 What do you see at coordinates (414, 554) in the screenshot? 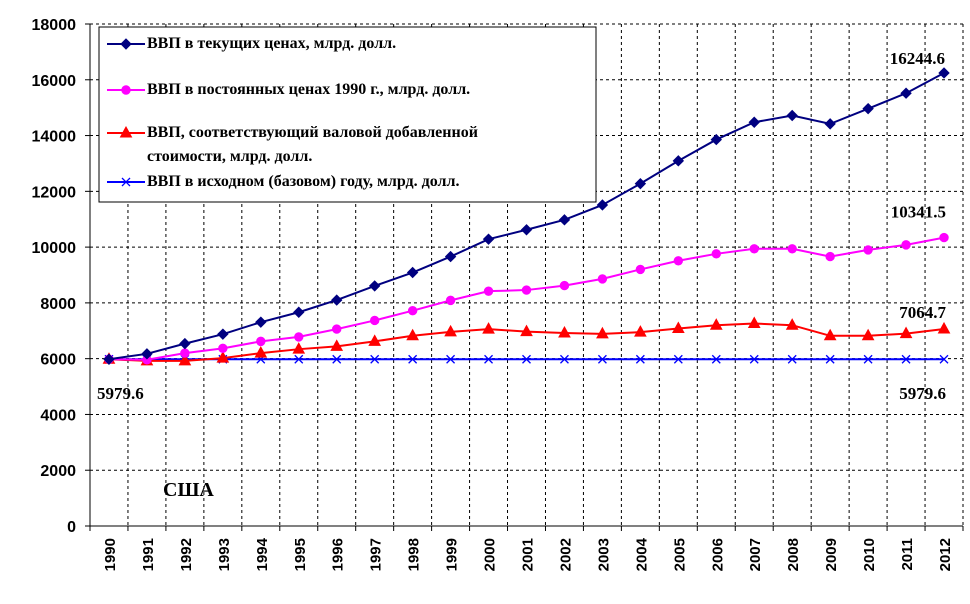
I see `x-tick-label: 1998` at bounding box center [414, 554].